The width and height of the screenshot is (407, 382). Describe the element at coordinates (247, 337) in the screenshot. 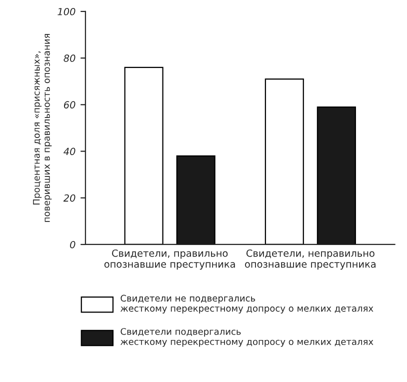

I see `legend-label: Свидетели подвергались жесткому перекрестному допросу о мелких деталях` at that location.